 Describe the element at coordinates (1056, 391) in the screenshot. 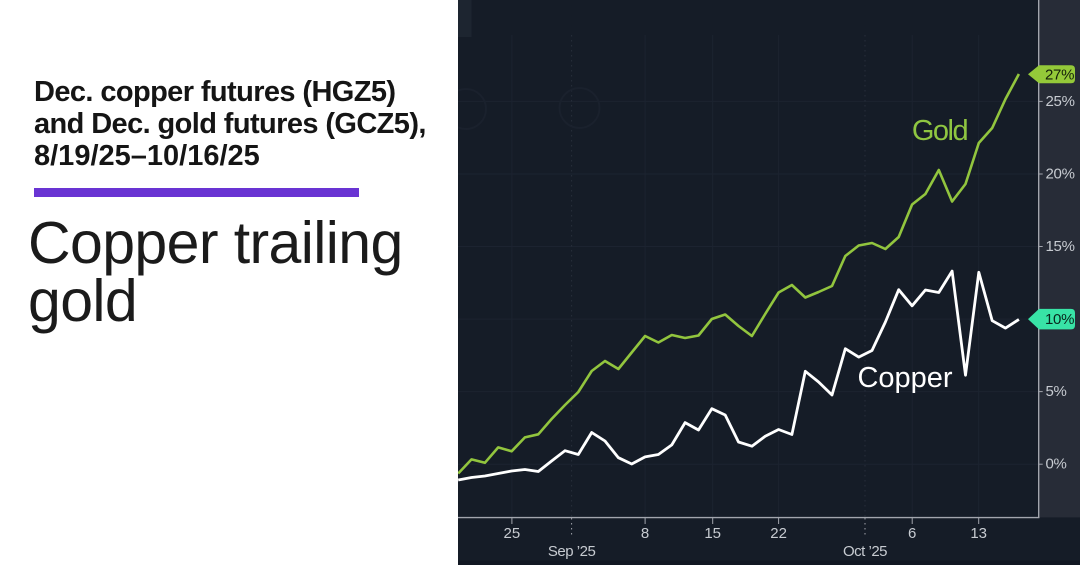

I see `svg-text: 5%` at that location.